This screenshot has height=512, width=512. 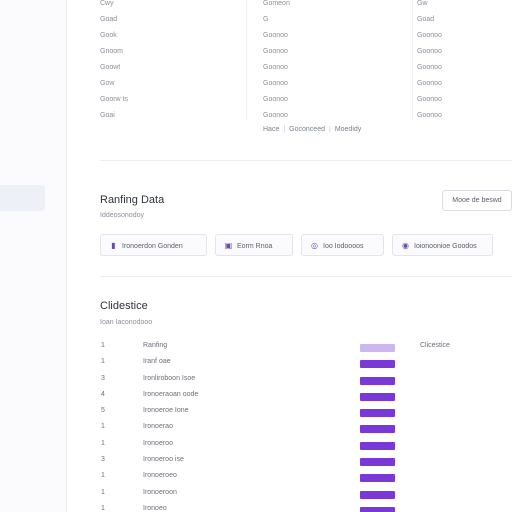 I want to click on table-row: 1 Ironoeroo, so click(x=306, y=446).